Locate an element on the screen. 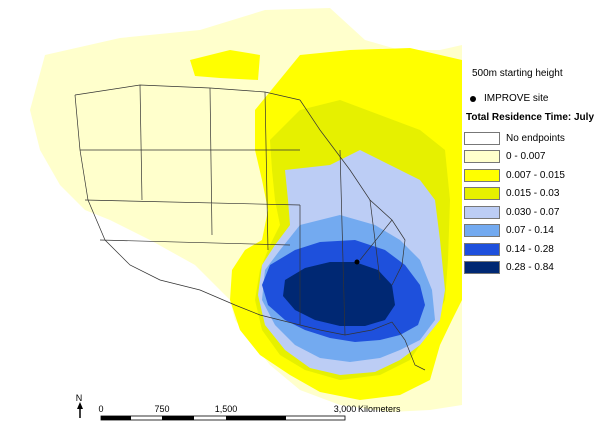 Image resolution: width=610 pixels, height=427 pixels. svg-text: 750 is located at coordinates (161, 409).